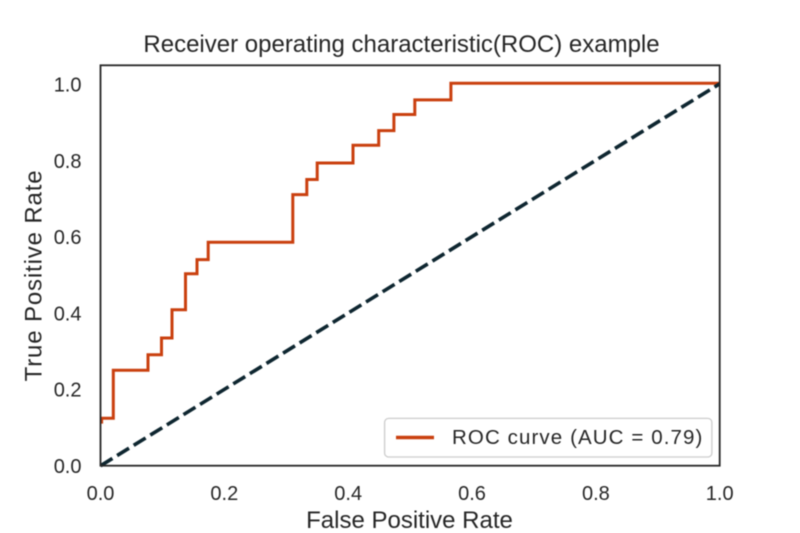  What do you see at coordinates (409, 520) in the screenshot?
I see `svg-text: False Positive Rate` at bounding box center [409, 520].